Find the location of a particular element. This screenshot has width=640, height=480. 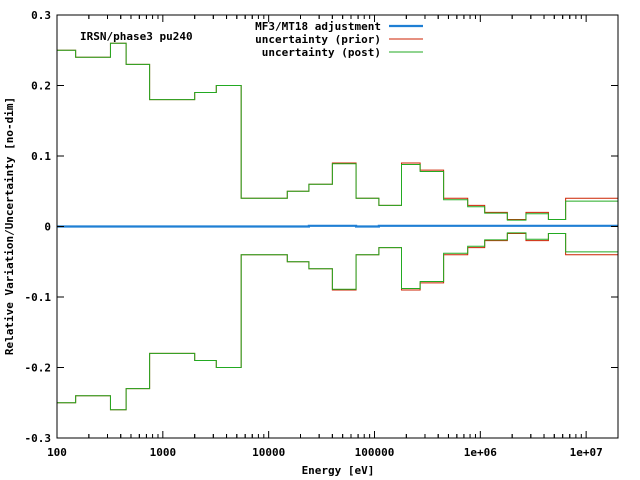

y-tick-label: -0.3 is located at coordinates (38, 438).